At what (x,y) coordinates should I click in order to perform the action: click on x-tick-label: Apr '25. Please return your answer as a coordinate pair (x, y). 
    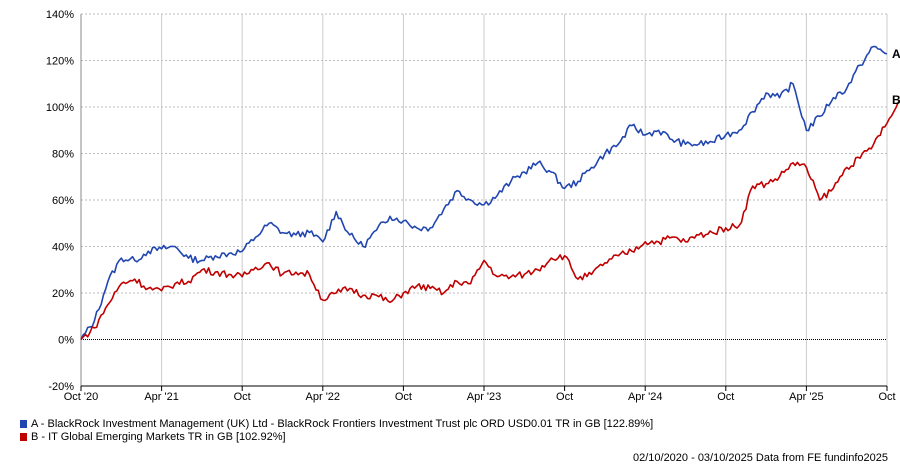
    Looking at the image, I should click on (806, 397).